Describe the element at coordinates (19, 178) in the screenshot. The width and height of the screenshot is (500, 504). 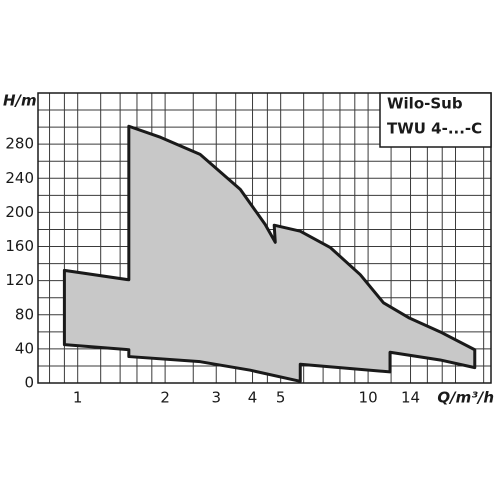
I see `y-tick-label: 240` at that location.